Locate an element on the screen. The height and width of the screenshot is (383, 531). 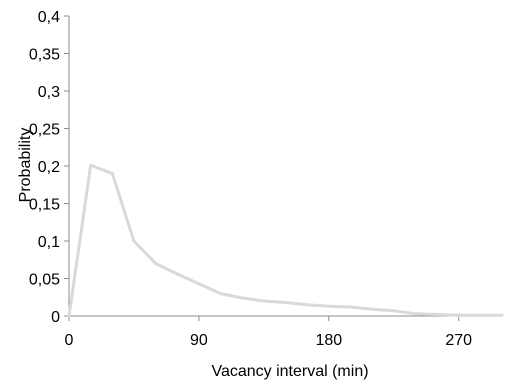
y-tick-label: 0,1 is located at coordinates (49, 242).